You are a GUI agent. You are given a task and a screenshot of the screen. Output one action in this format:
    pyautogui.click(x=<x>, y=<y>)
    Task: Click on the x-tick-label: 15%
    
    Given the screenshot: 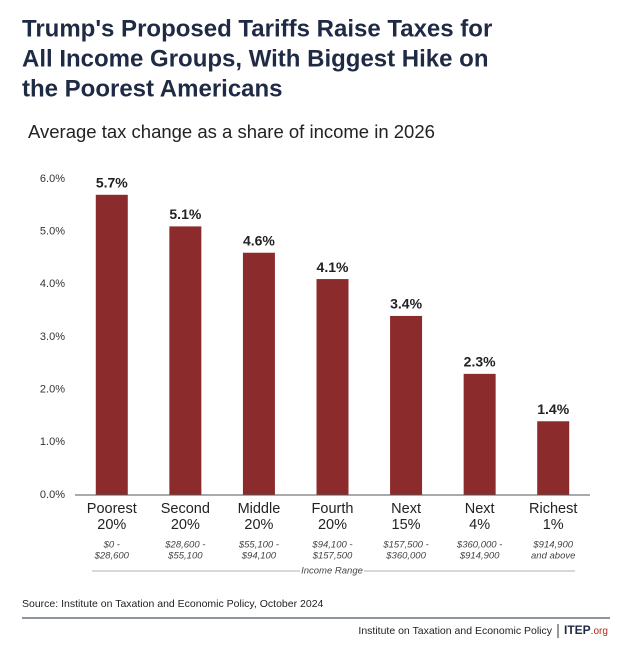 What is the action you would take?
    pyautogui.click(x=406, y=525)
    